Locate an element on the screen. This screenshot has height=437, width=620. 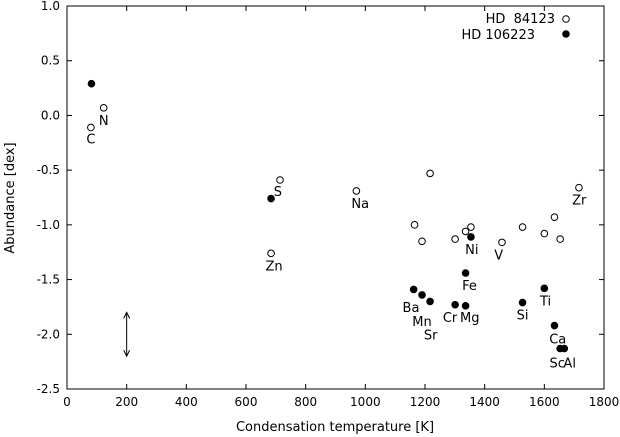
x-axis-label: Condensation temperature [K] is located at coordinates (335, 427).